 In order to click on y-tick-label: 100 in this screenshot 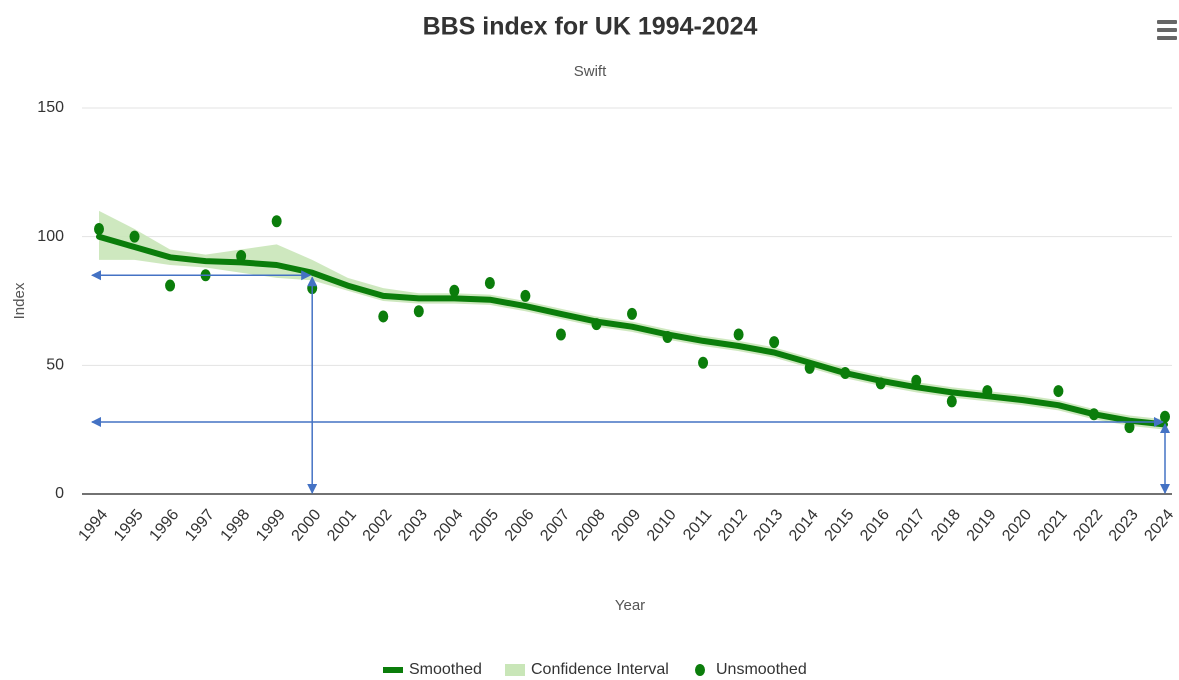, I will do `click(50, 236)`.